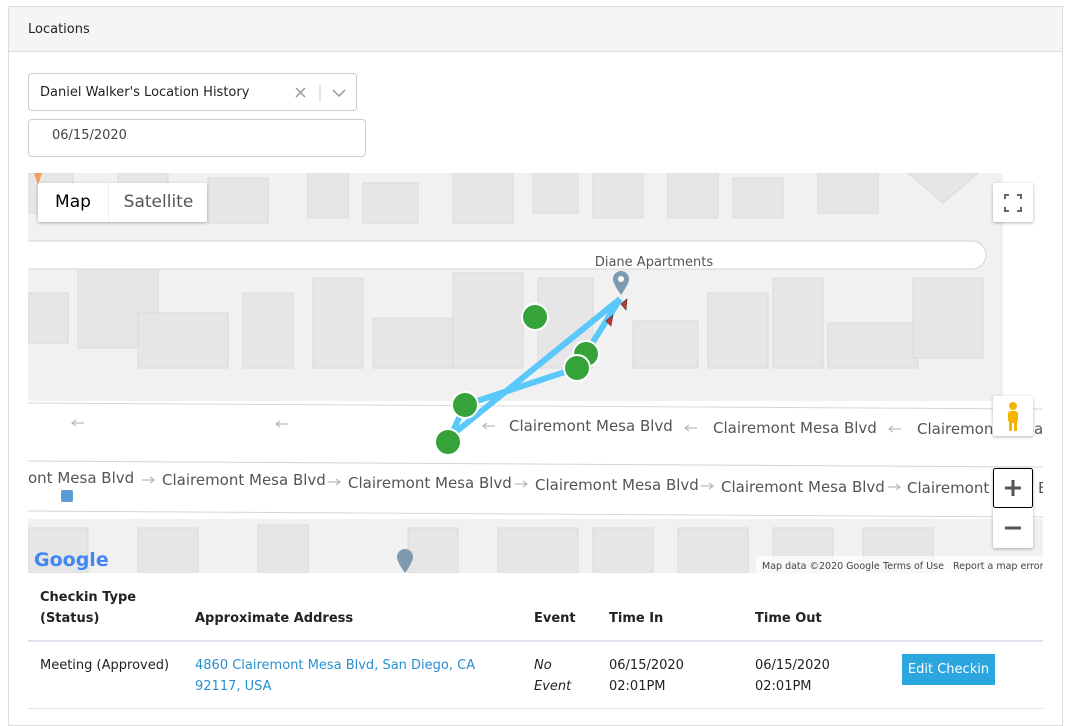  Describe the element at coordinates (998, 566) in the screenshot. I see `report-link: Report a map error` at that location.